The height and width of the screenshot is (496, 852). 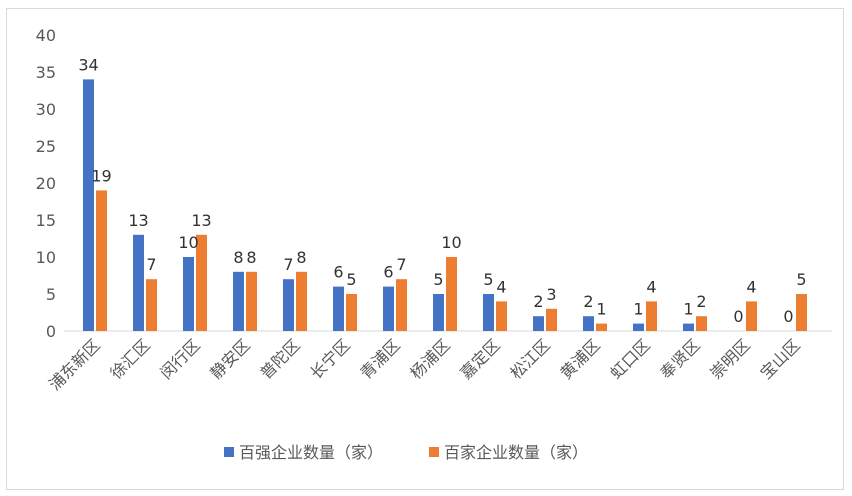 I want to click on y-tick-label: 35, so click(x=46, y=72).